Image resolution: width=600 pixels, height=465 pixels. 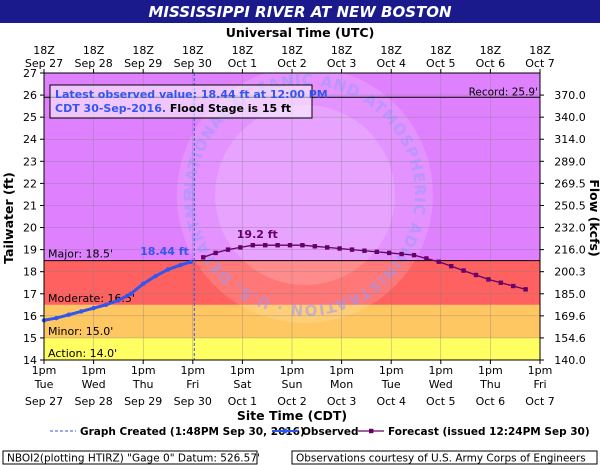 What do you see at coordinates (110, 108) in the screenshot?
I see `info-date: CDT 30-Sep-2016.` at bounding box center [110, 108].